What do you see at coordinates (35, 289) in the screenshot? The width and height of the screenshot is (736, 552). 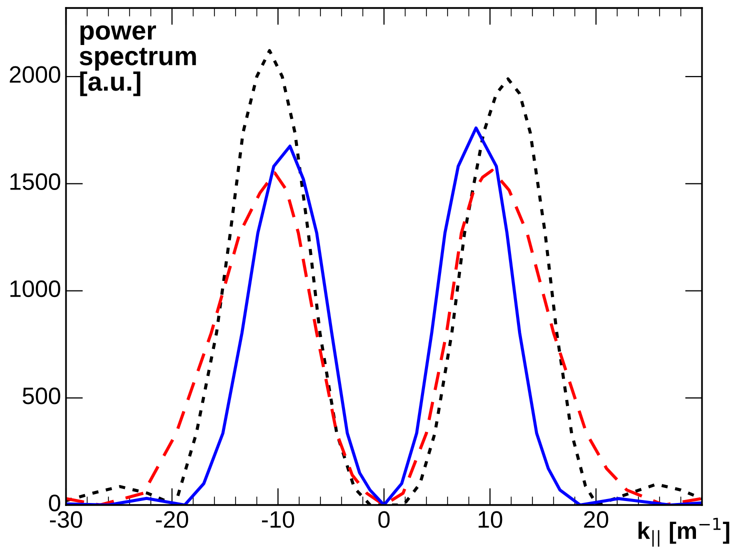 I see `y-tick-label: 1000` at bounding box center [35, 289].